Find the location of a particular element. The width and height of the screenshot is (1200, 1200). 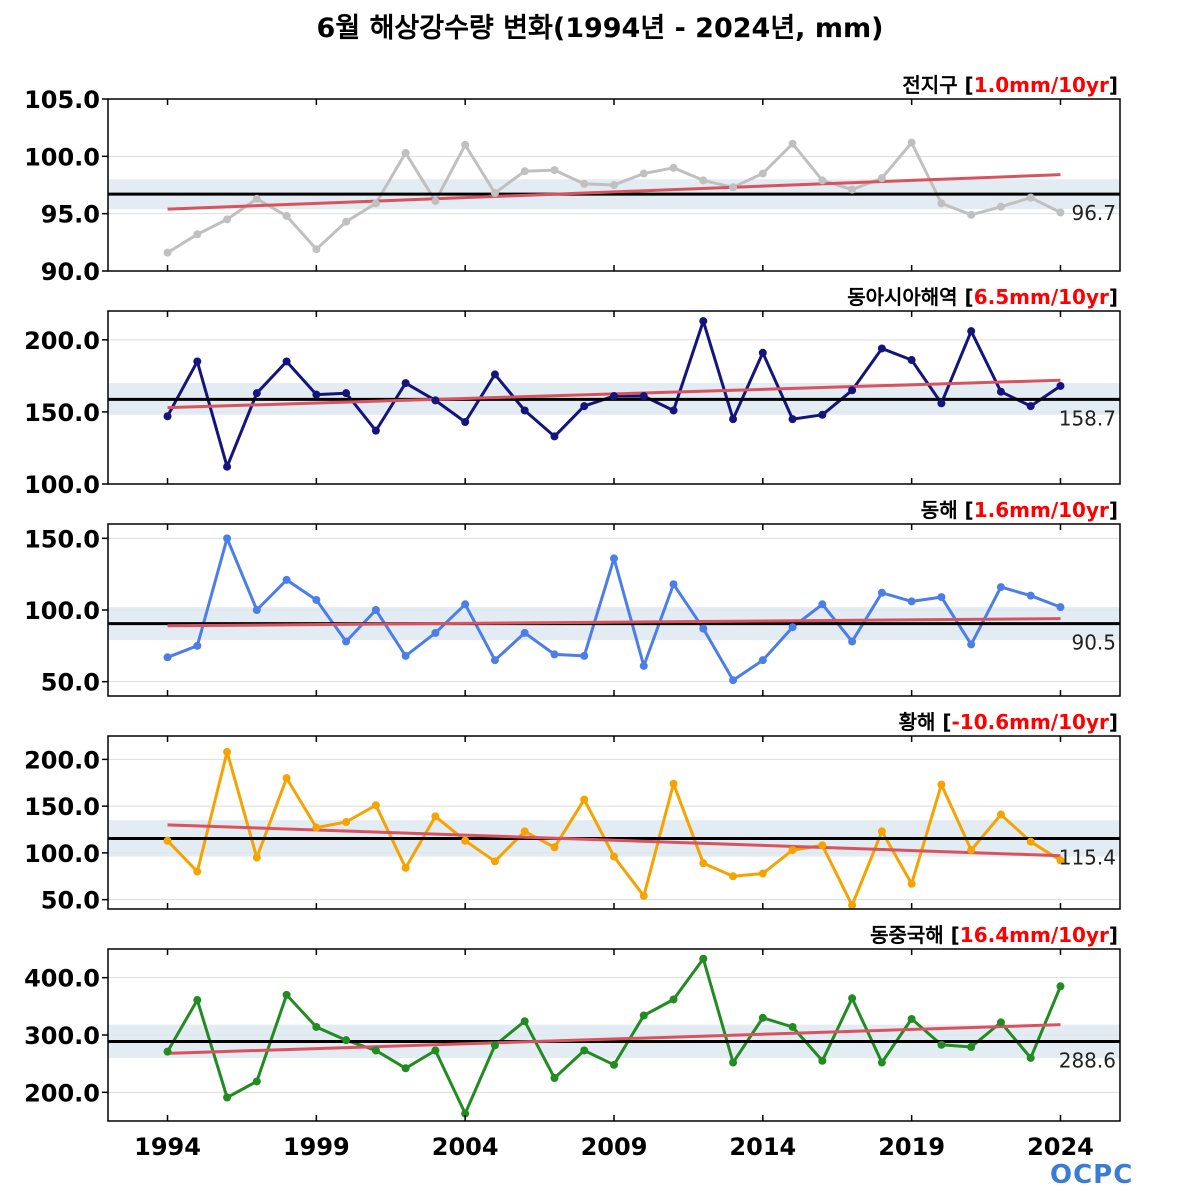

region-name: 동아시아해역 [ is located at coordinates (910, 297).